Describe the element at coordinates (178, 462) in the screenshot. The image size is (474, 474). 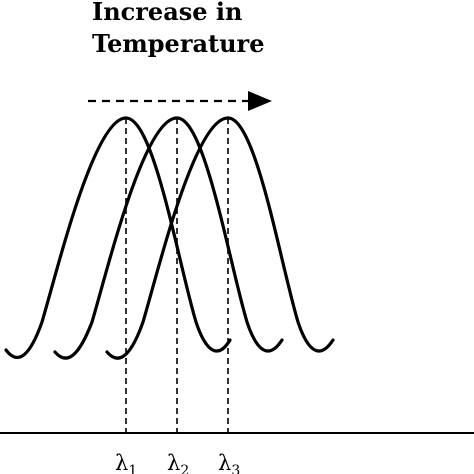
I see `peak-2-label: λ2` at that location.